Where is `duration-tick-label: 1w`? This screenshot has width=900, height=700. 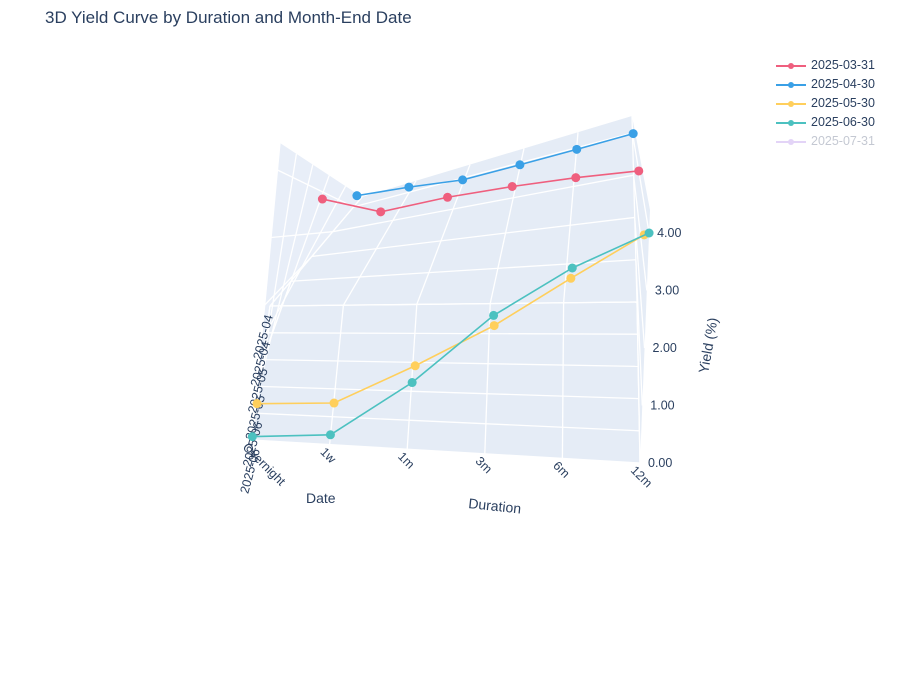 duration-tick-label: 1w is located at coordinates (328, 456).